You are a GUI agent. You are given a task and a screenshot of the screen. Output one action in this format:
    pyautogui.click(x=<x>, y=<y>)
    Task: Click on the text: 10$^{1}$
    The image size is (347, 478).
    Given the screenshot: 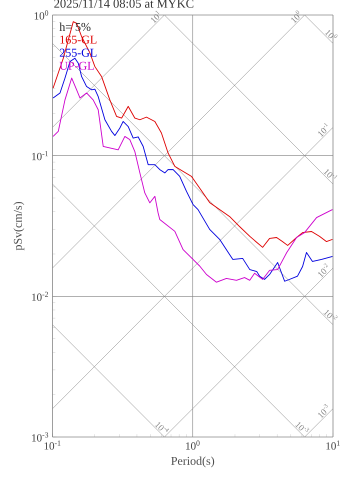 What is the action you would take?
    pyautogui.click(x=155, y=17)
    